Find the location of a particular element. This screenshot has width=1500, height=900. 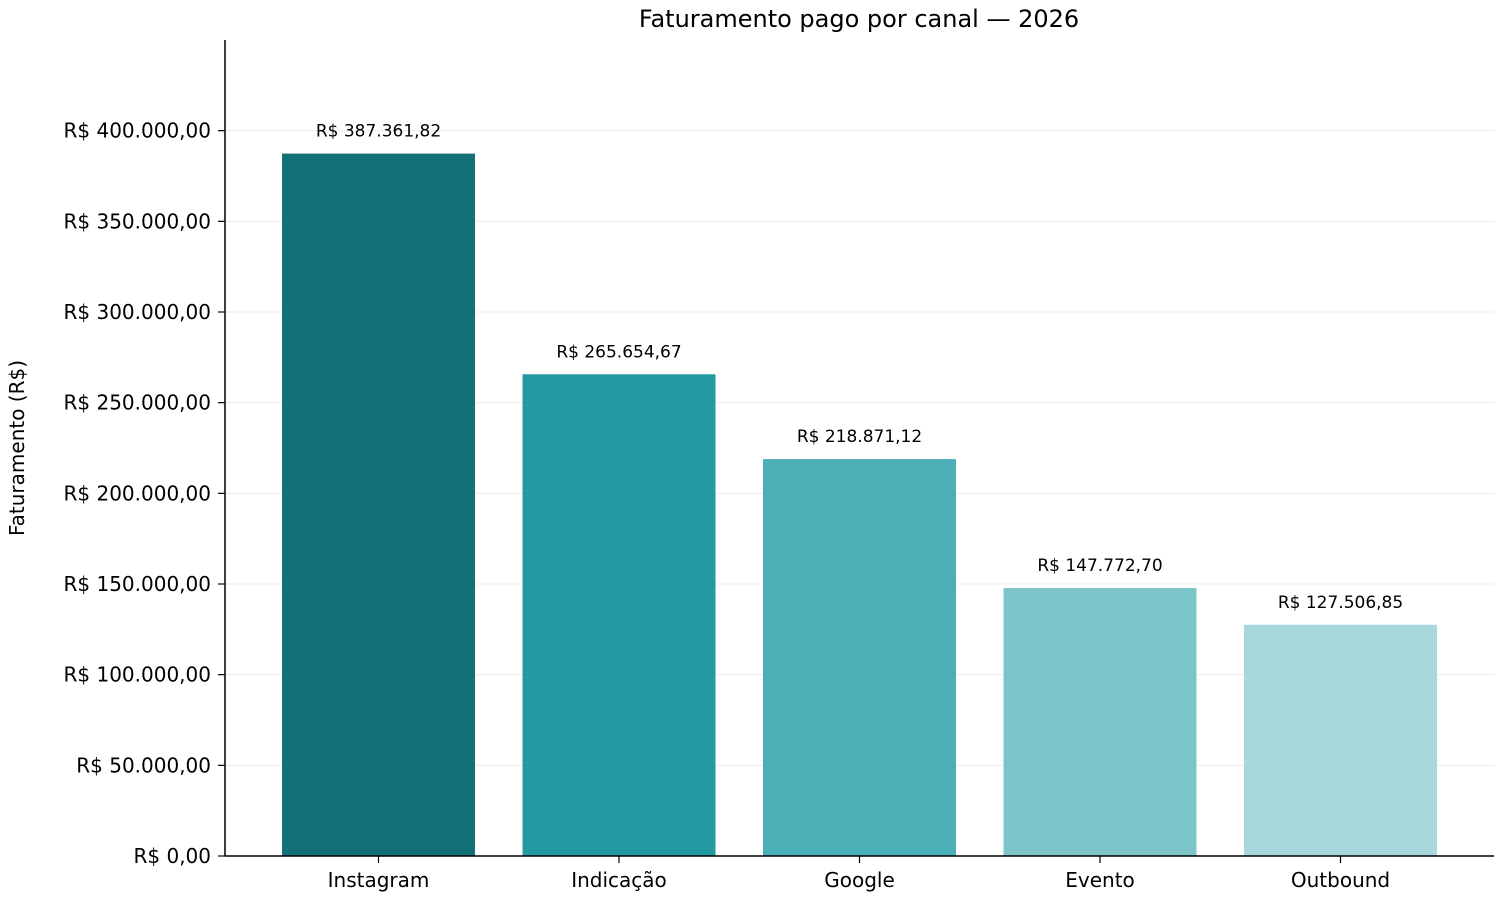

x-tick-label: Evento is located at coordinates (1100, 880).